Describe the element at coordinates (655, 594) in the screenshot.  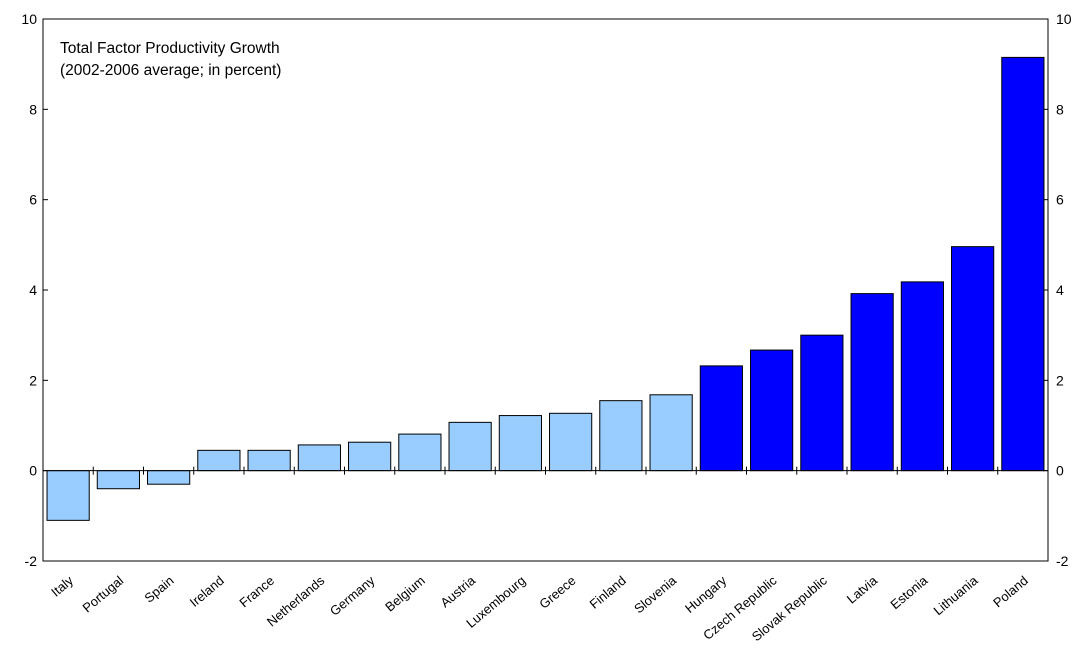
I see `x-category-label: Slovenia` at that location.